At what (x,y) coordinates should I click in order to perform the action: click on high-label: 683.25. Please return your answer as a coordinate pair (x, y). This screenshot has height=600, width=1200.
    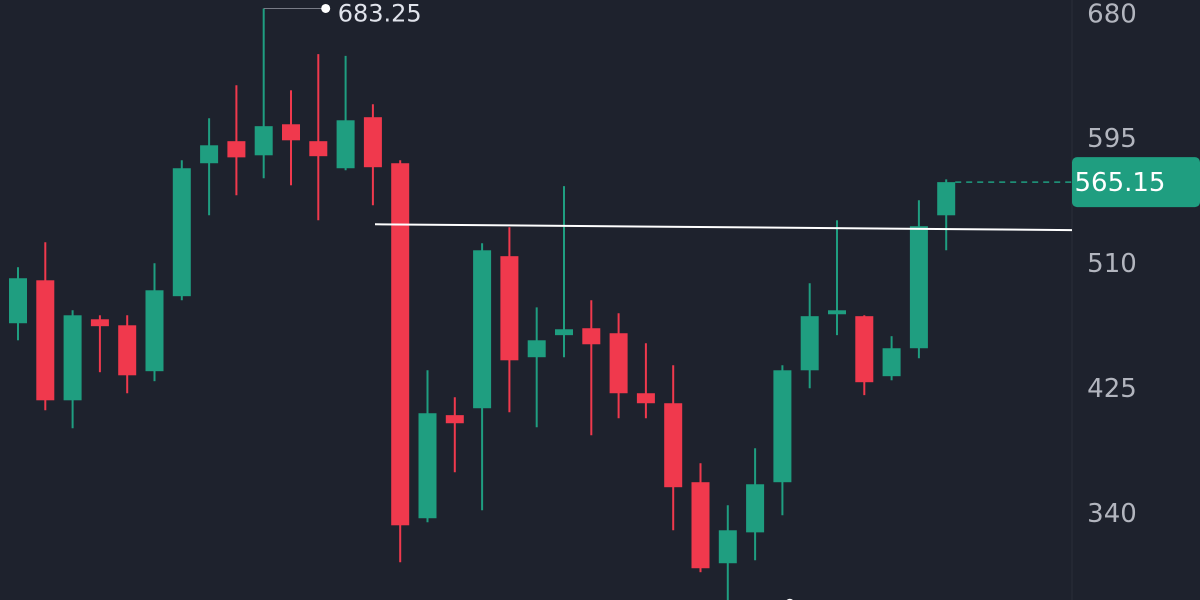
    Looking at the image, I should click on (380, 13).